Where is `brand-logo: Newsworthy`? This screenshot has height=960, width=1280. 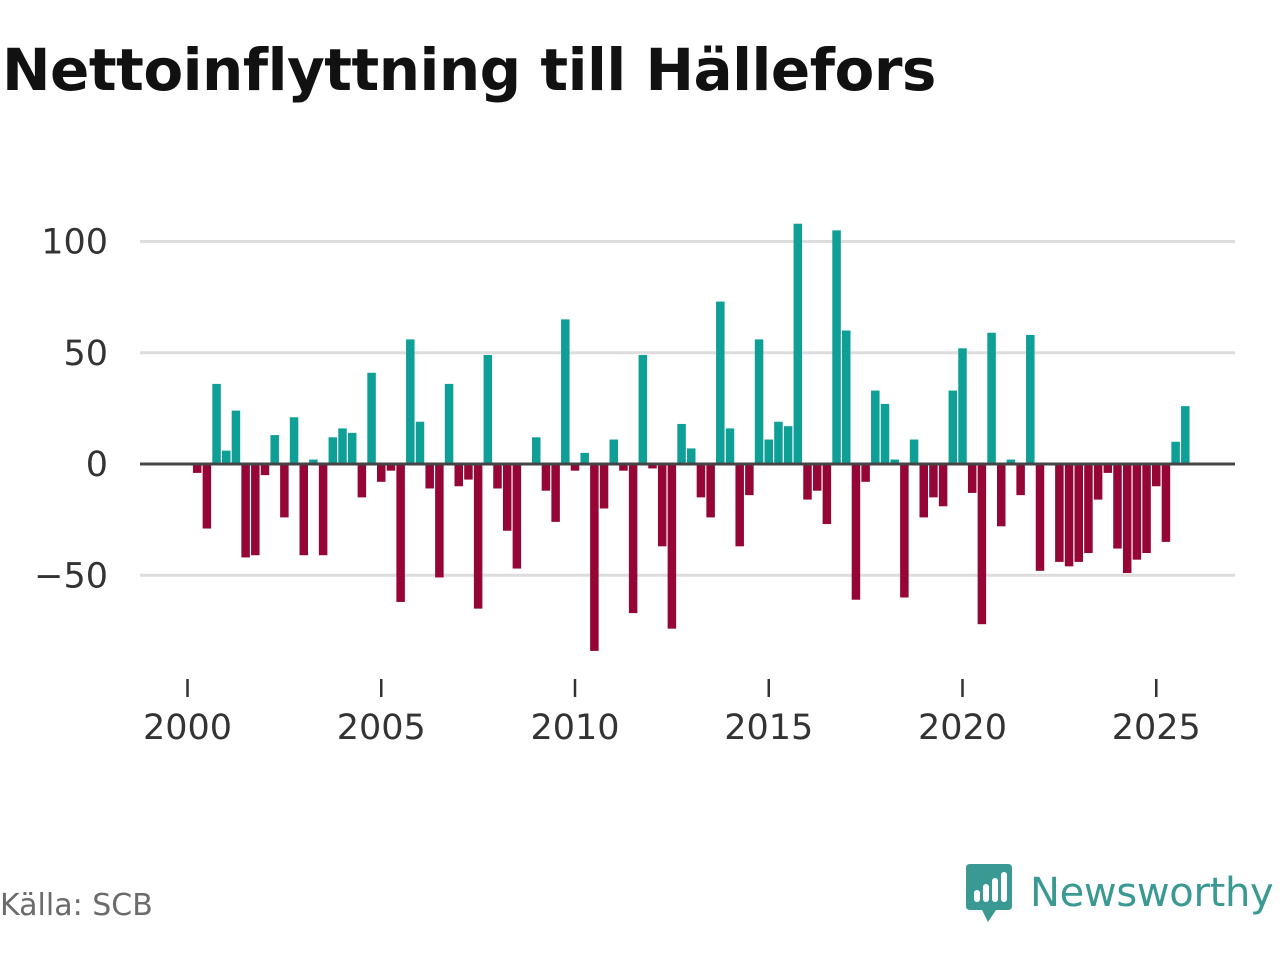 brand-logo: Newsworthy is located at coordinates (1119, 893).